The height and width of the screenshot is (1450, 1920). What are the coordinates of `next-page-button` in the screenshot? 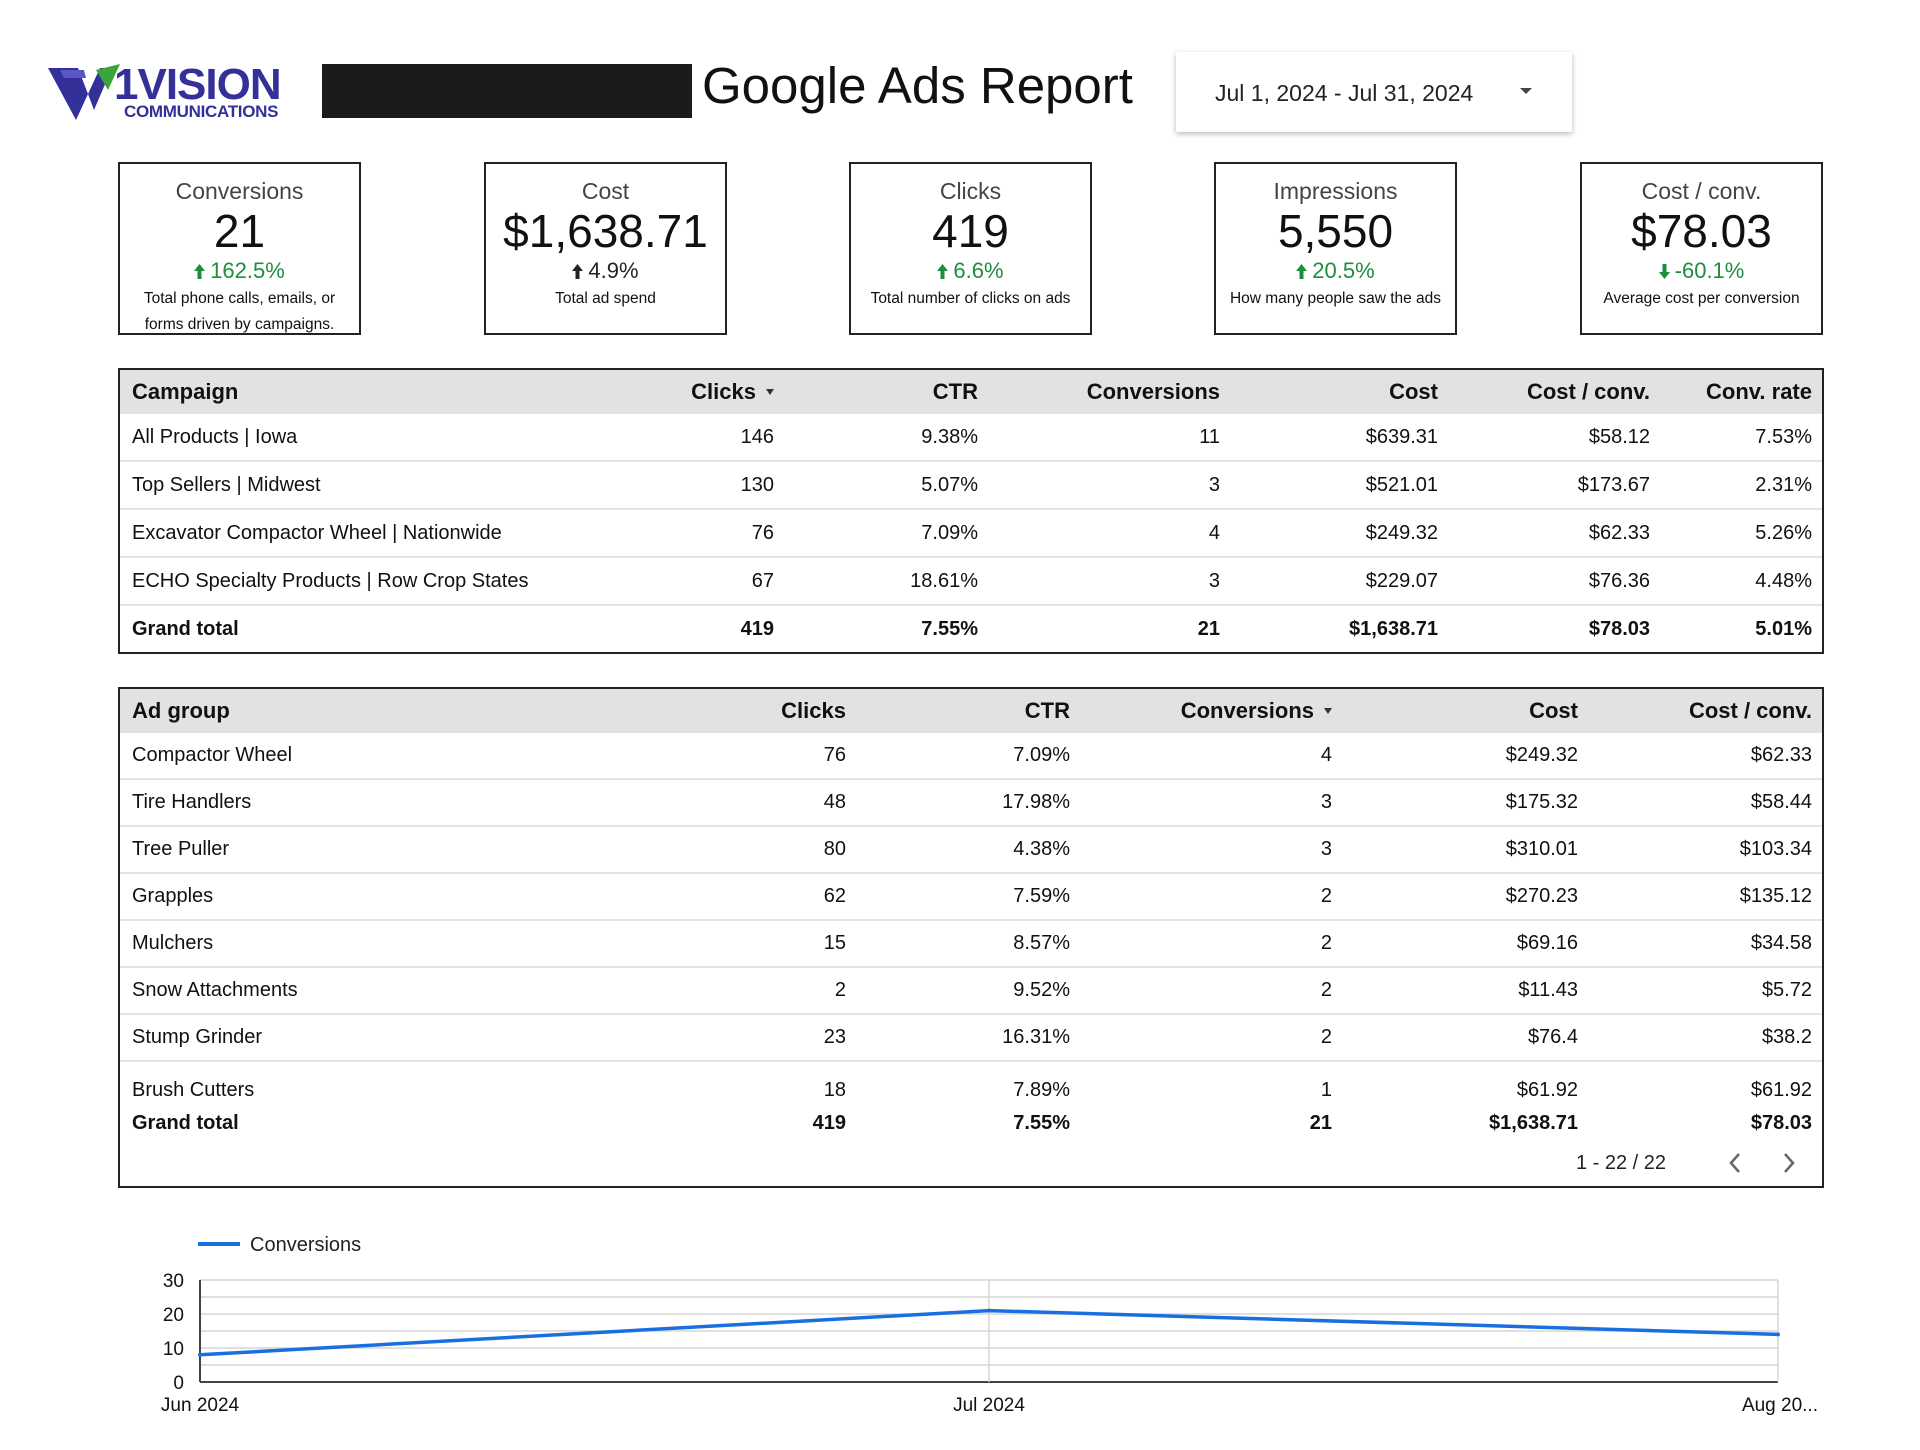 It's located at (1789, 1163).